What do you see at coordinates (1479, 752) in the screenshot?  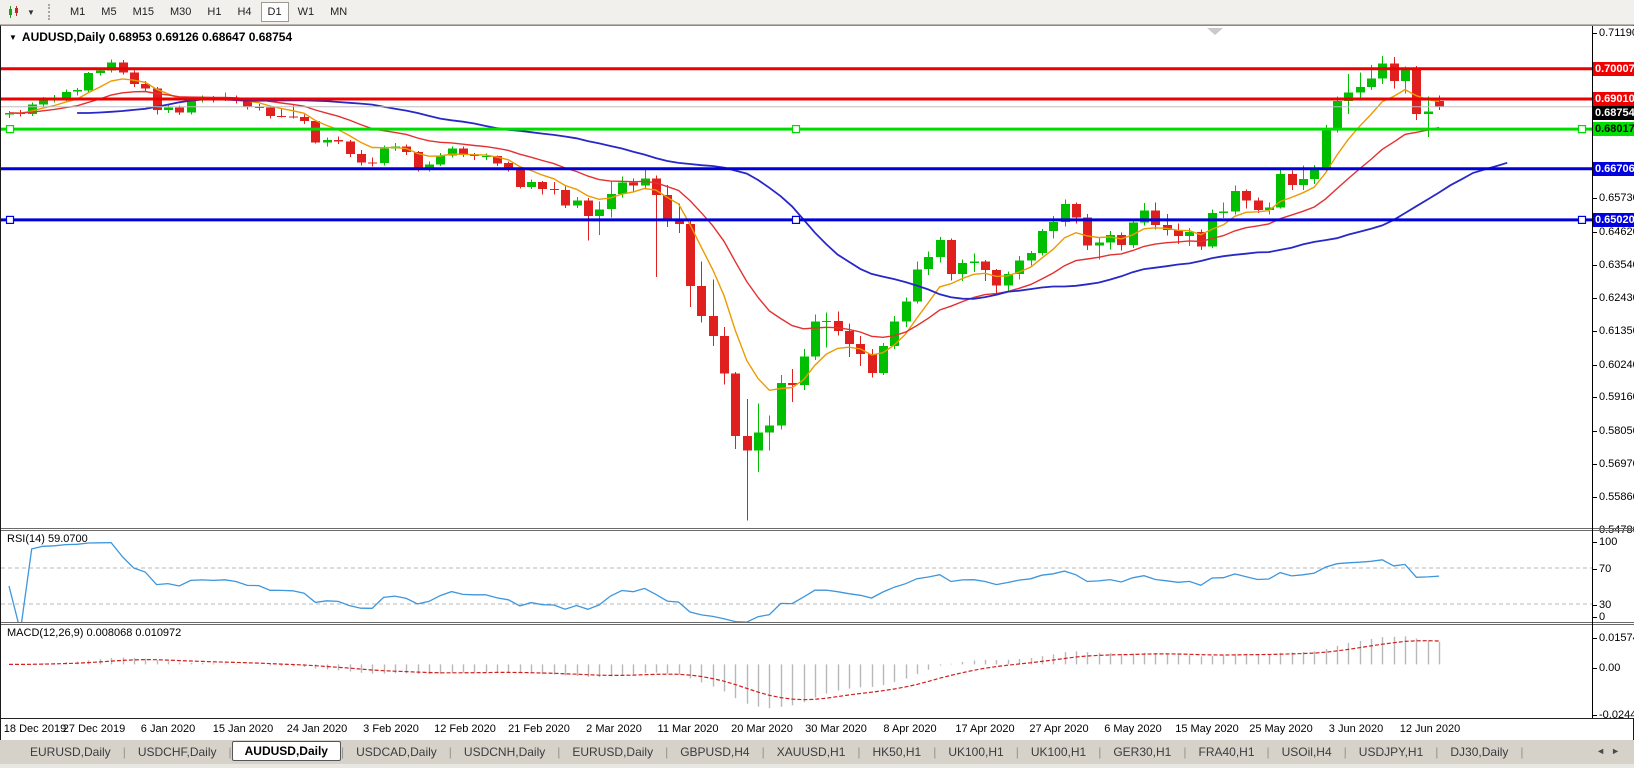 I see `chart-tab: DJ30,Daily` at bounding box center [1479, 752].